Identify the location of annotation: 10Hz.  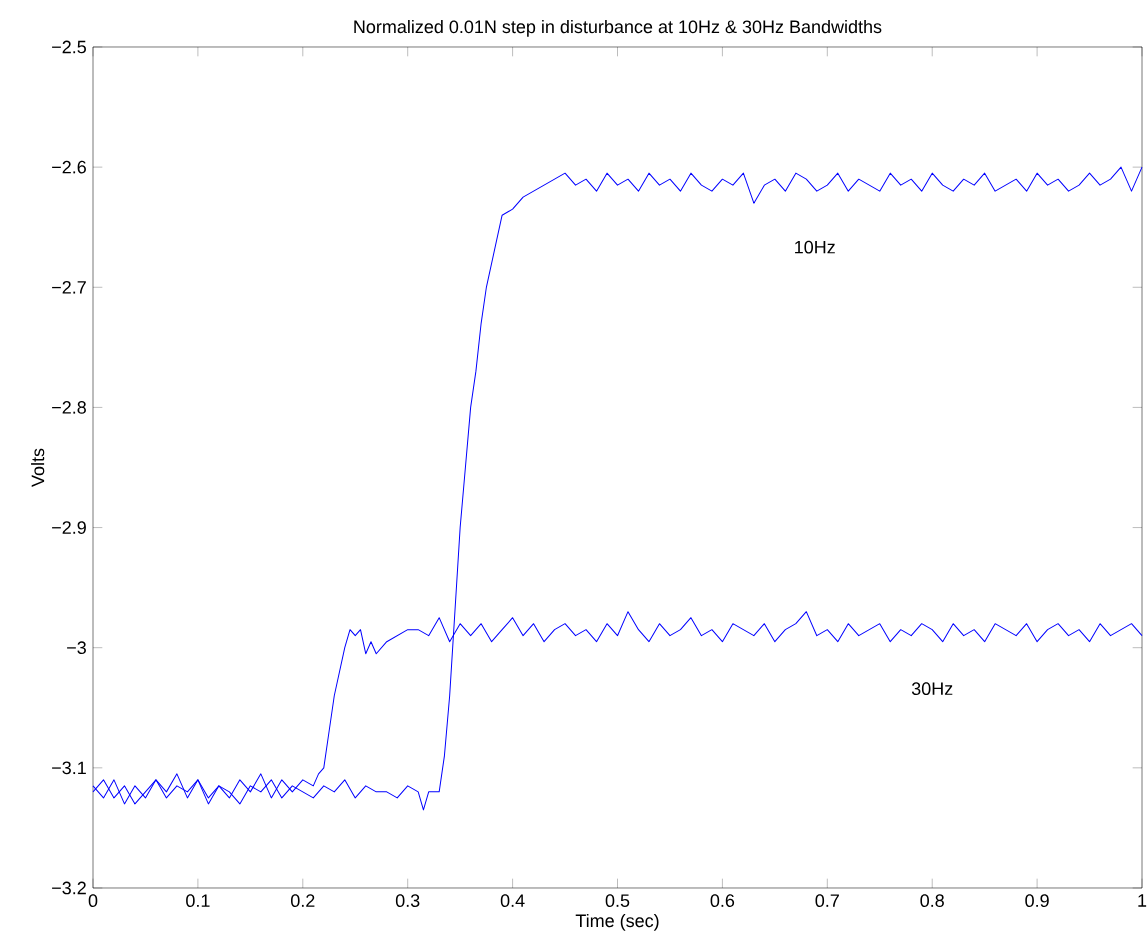
(815, 247).